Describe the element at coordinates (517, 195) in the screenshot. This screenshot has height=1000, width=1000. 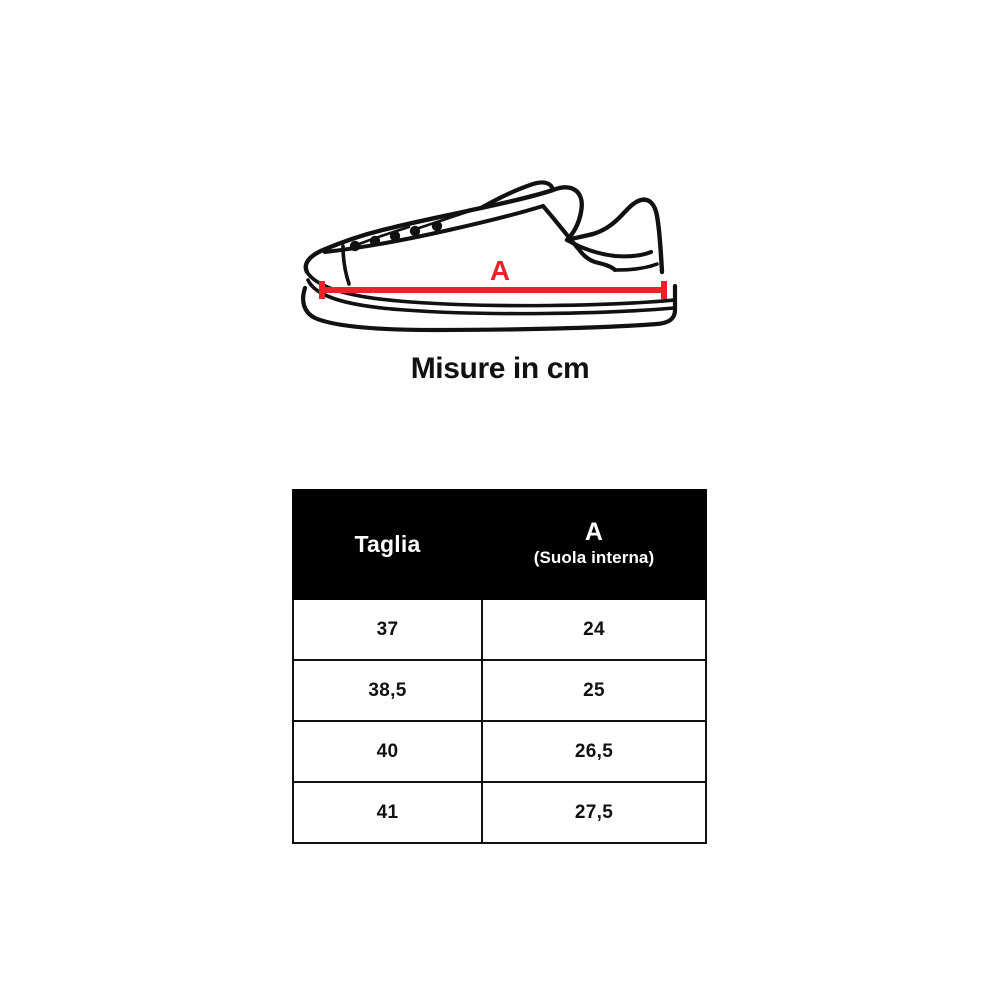
I see `tongue-path` at that location.